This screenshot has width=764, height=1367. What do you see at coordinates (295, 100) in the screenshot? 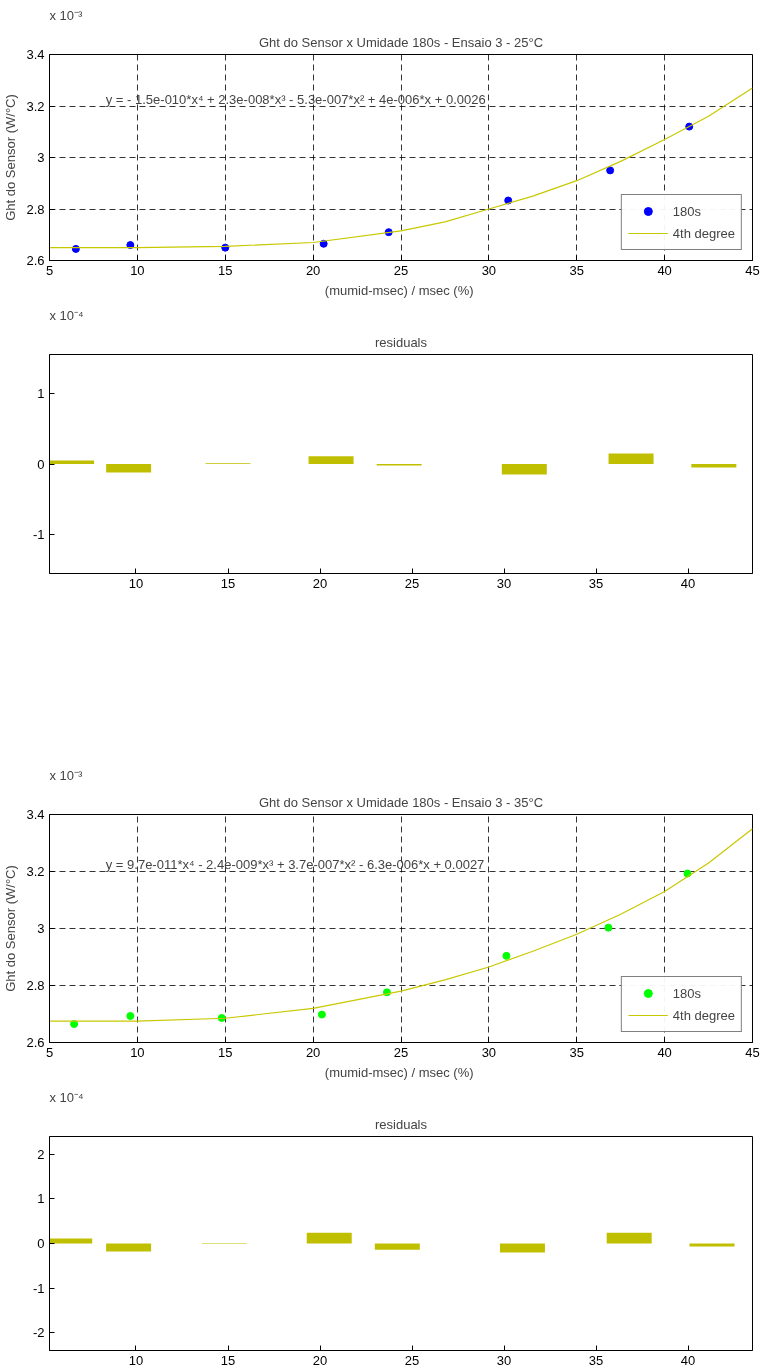
I see `annotation: y = - 1.5e-010*x⁴ + 2.3e-008*x³ - 5.3e-007*x² + 4e-006*x + 0.0026` at bounding box center [295, 100].